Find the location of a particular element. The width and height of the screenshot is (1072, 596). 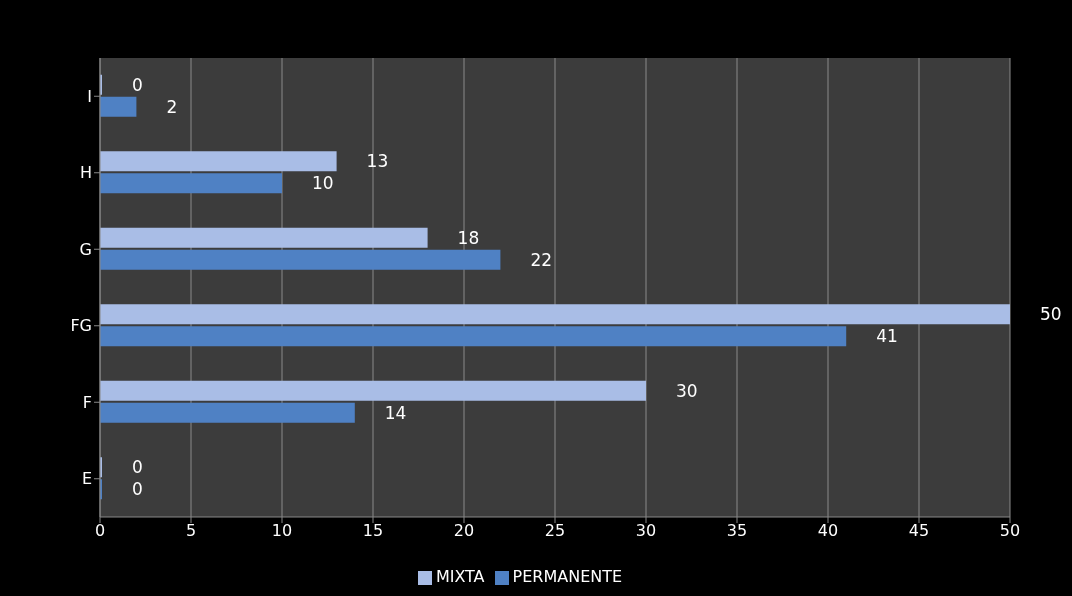

x-tick-label: 0 is located at coordinates (100, 531).